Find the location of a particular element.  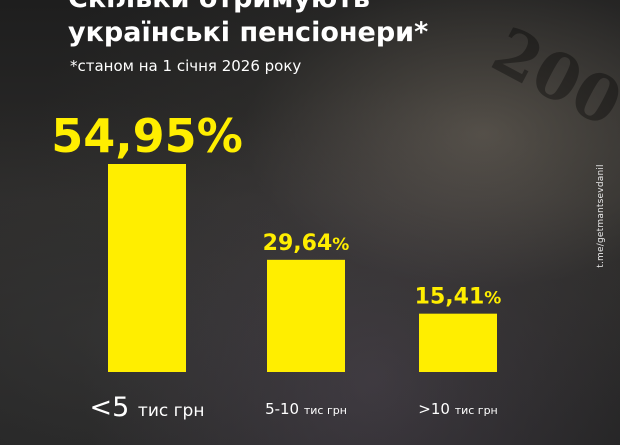

chart-title-line-2: українські пенсіонери* is located at coordinates (248, 32).